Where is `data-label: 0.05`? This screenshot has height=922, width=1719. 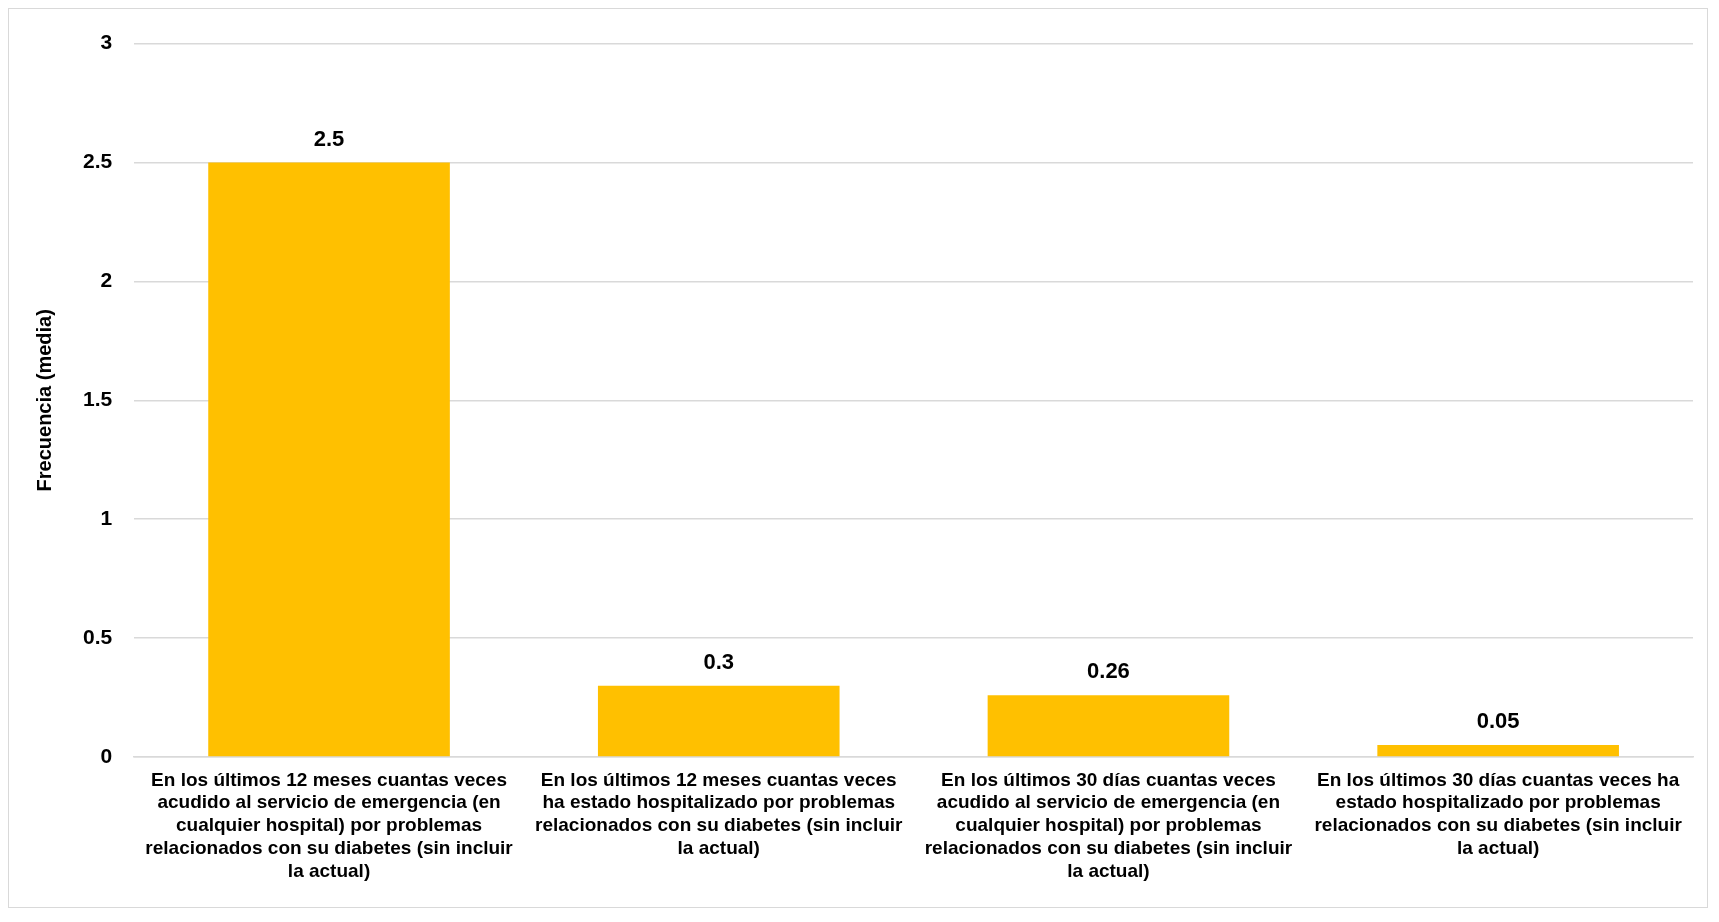
data-label: 0.05 is located at coordinates (1498, 721).